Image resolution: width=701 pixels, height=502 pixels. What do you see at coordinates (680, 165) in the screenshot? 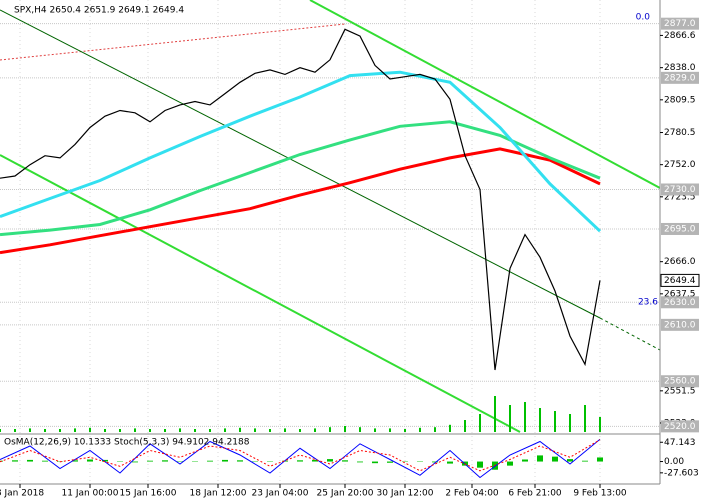
I see `y-tick-label: 2752.0` at bounding box center [680, 165].